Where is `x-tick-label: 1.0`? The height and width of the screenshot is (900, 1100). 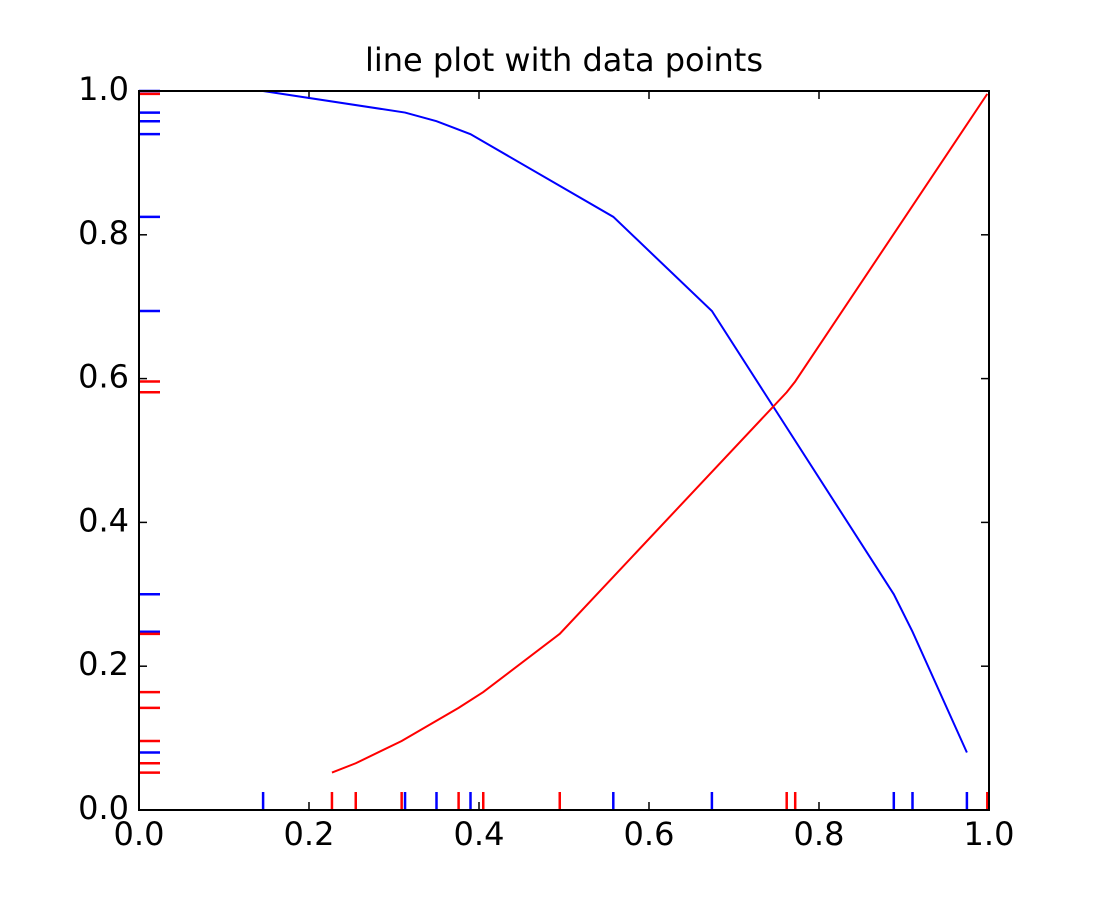 x-tick-label: 1.0 is located at coordinates (989, 834).